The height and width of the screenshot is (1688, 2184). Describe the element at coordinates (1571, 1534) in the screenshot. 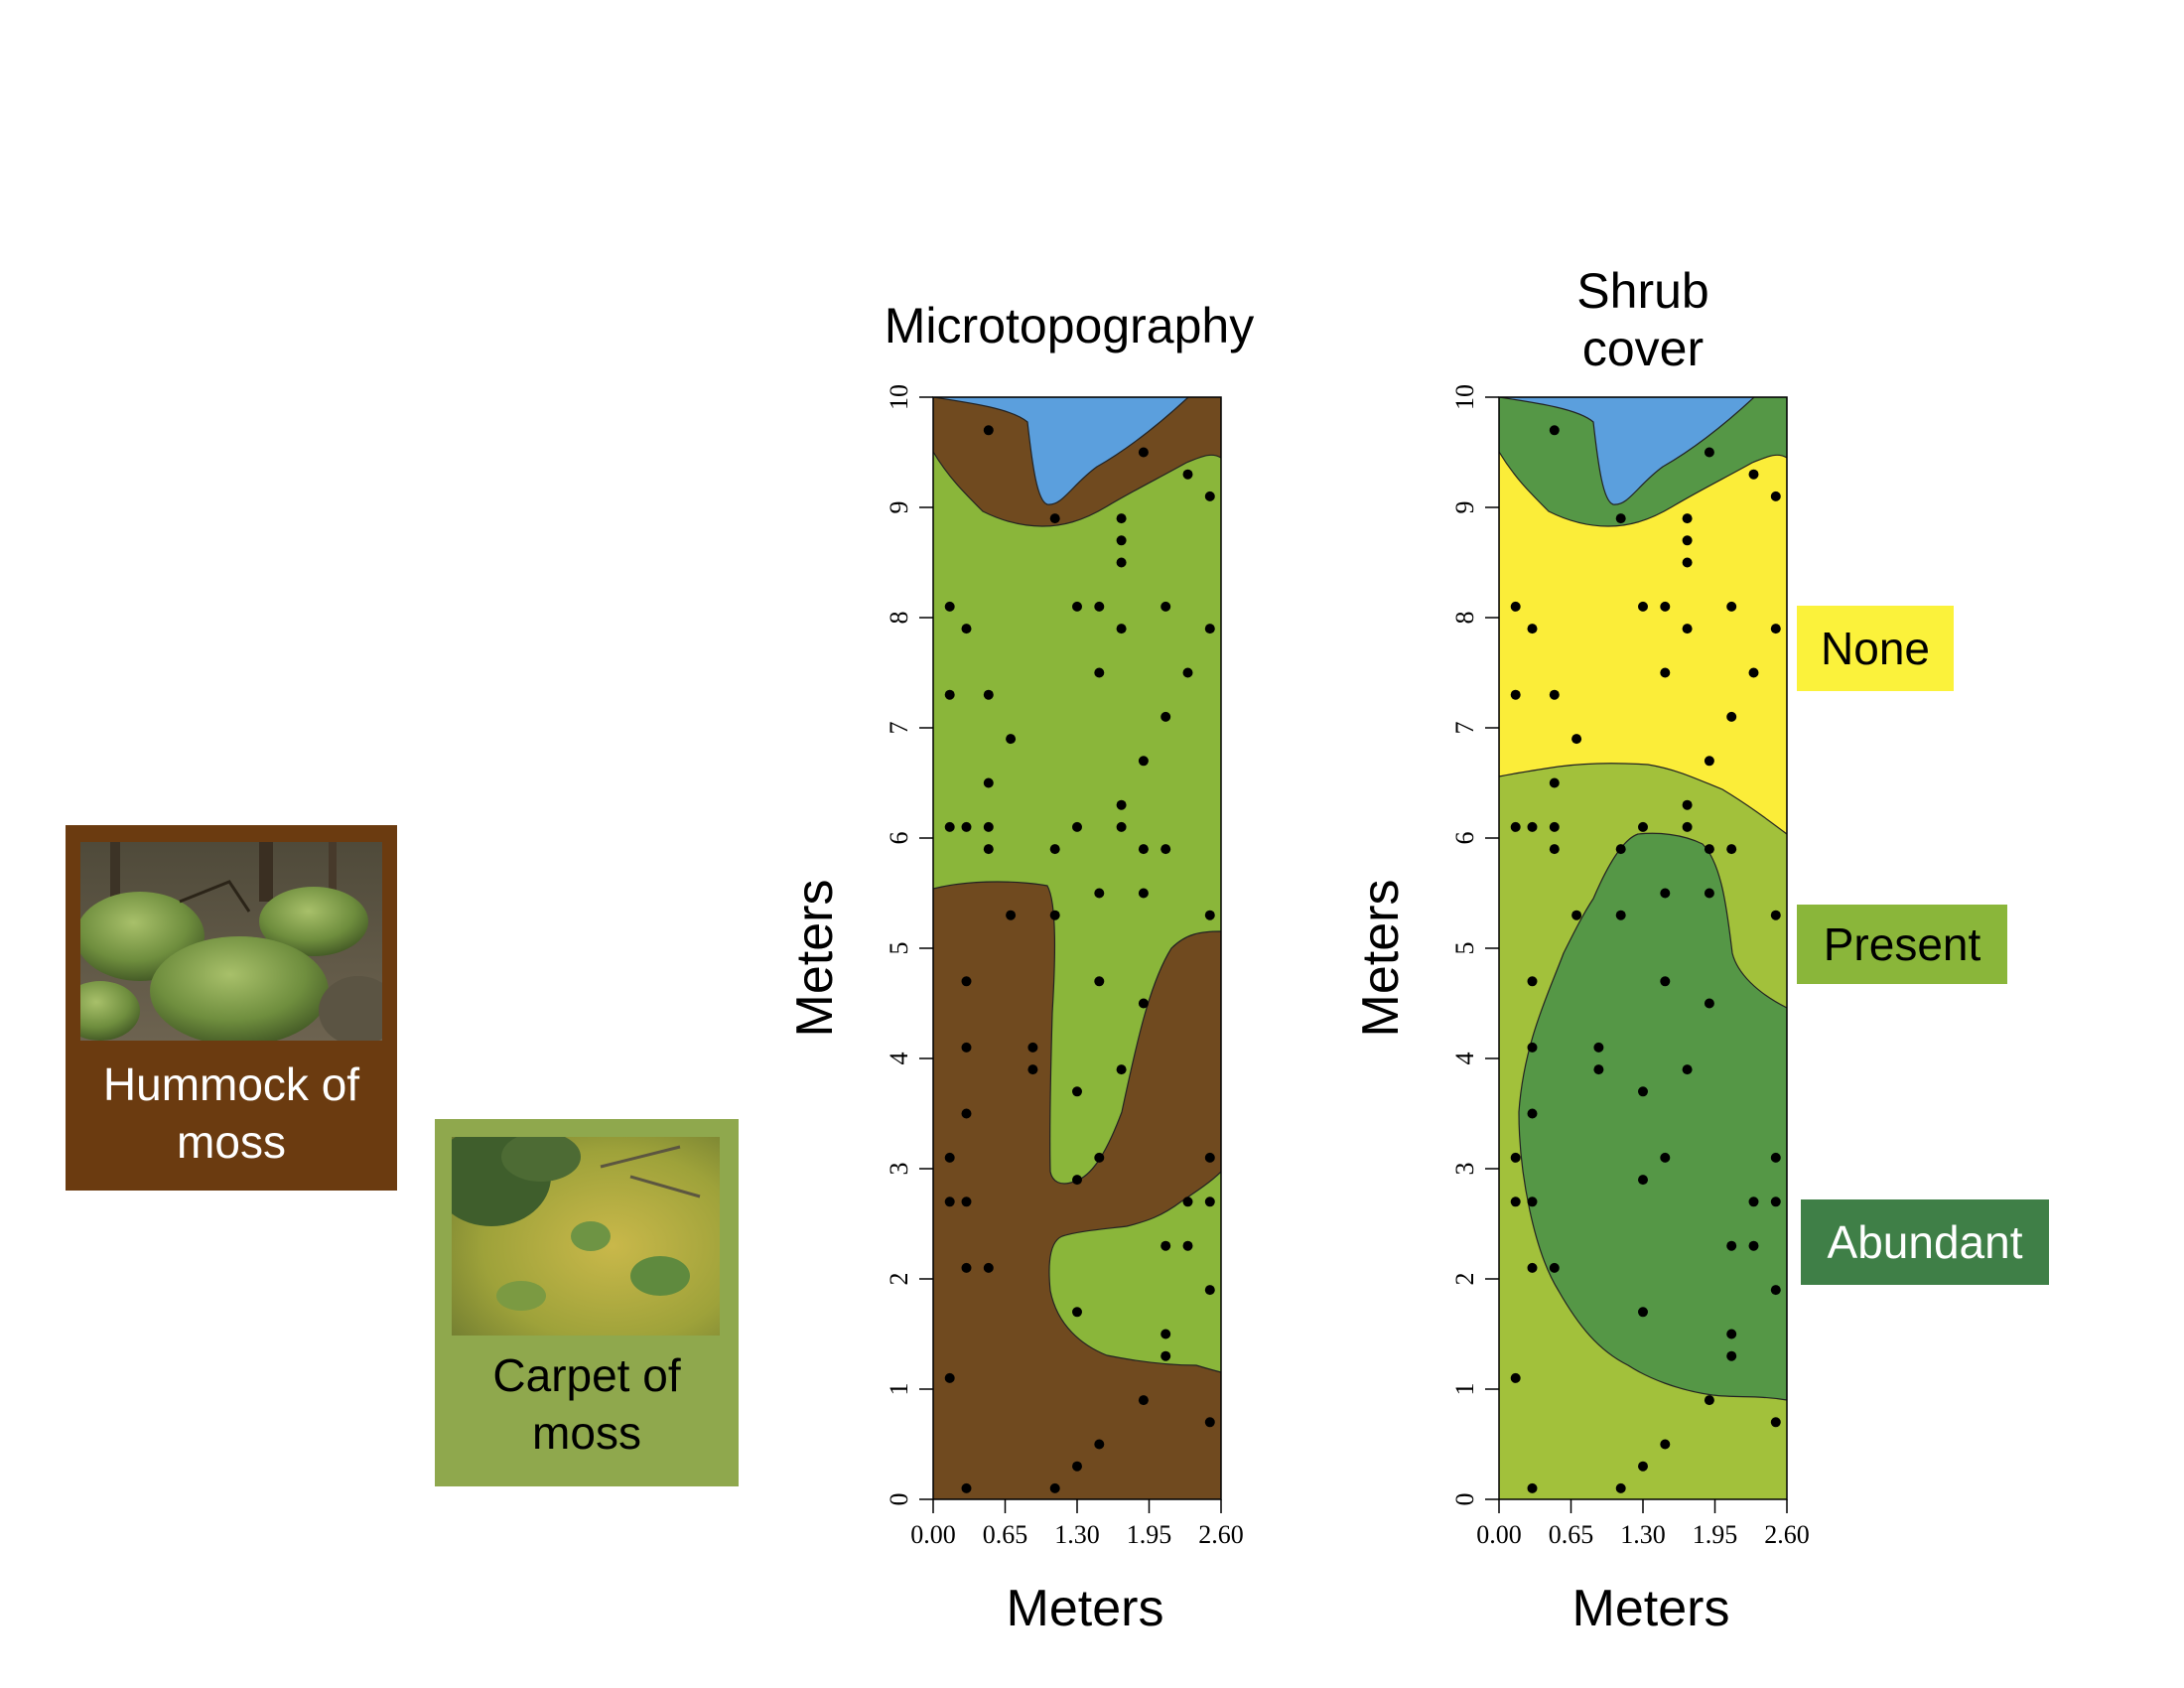

I see `x-tick-label: 0.65` at that location.